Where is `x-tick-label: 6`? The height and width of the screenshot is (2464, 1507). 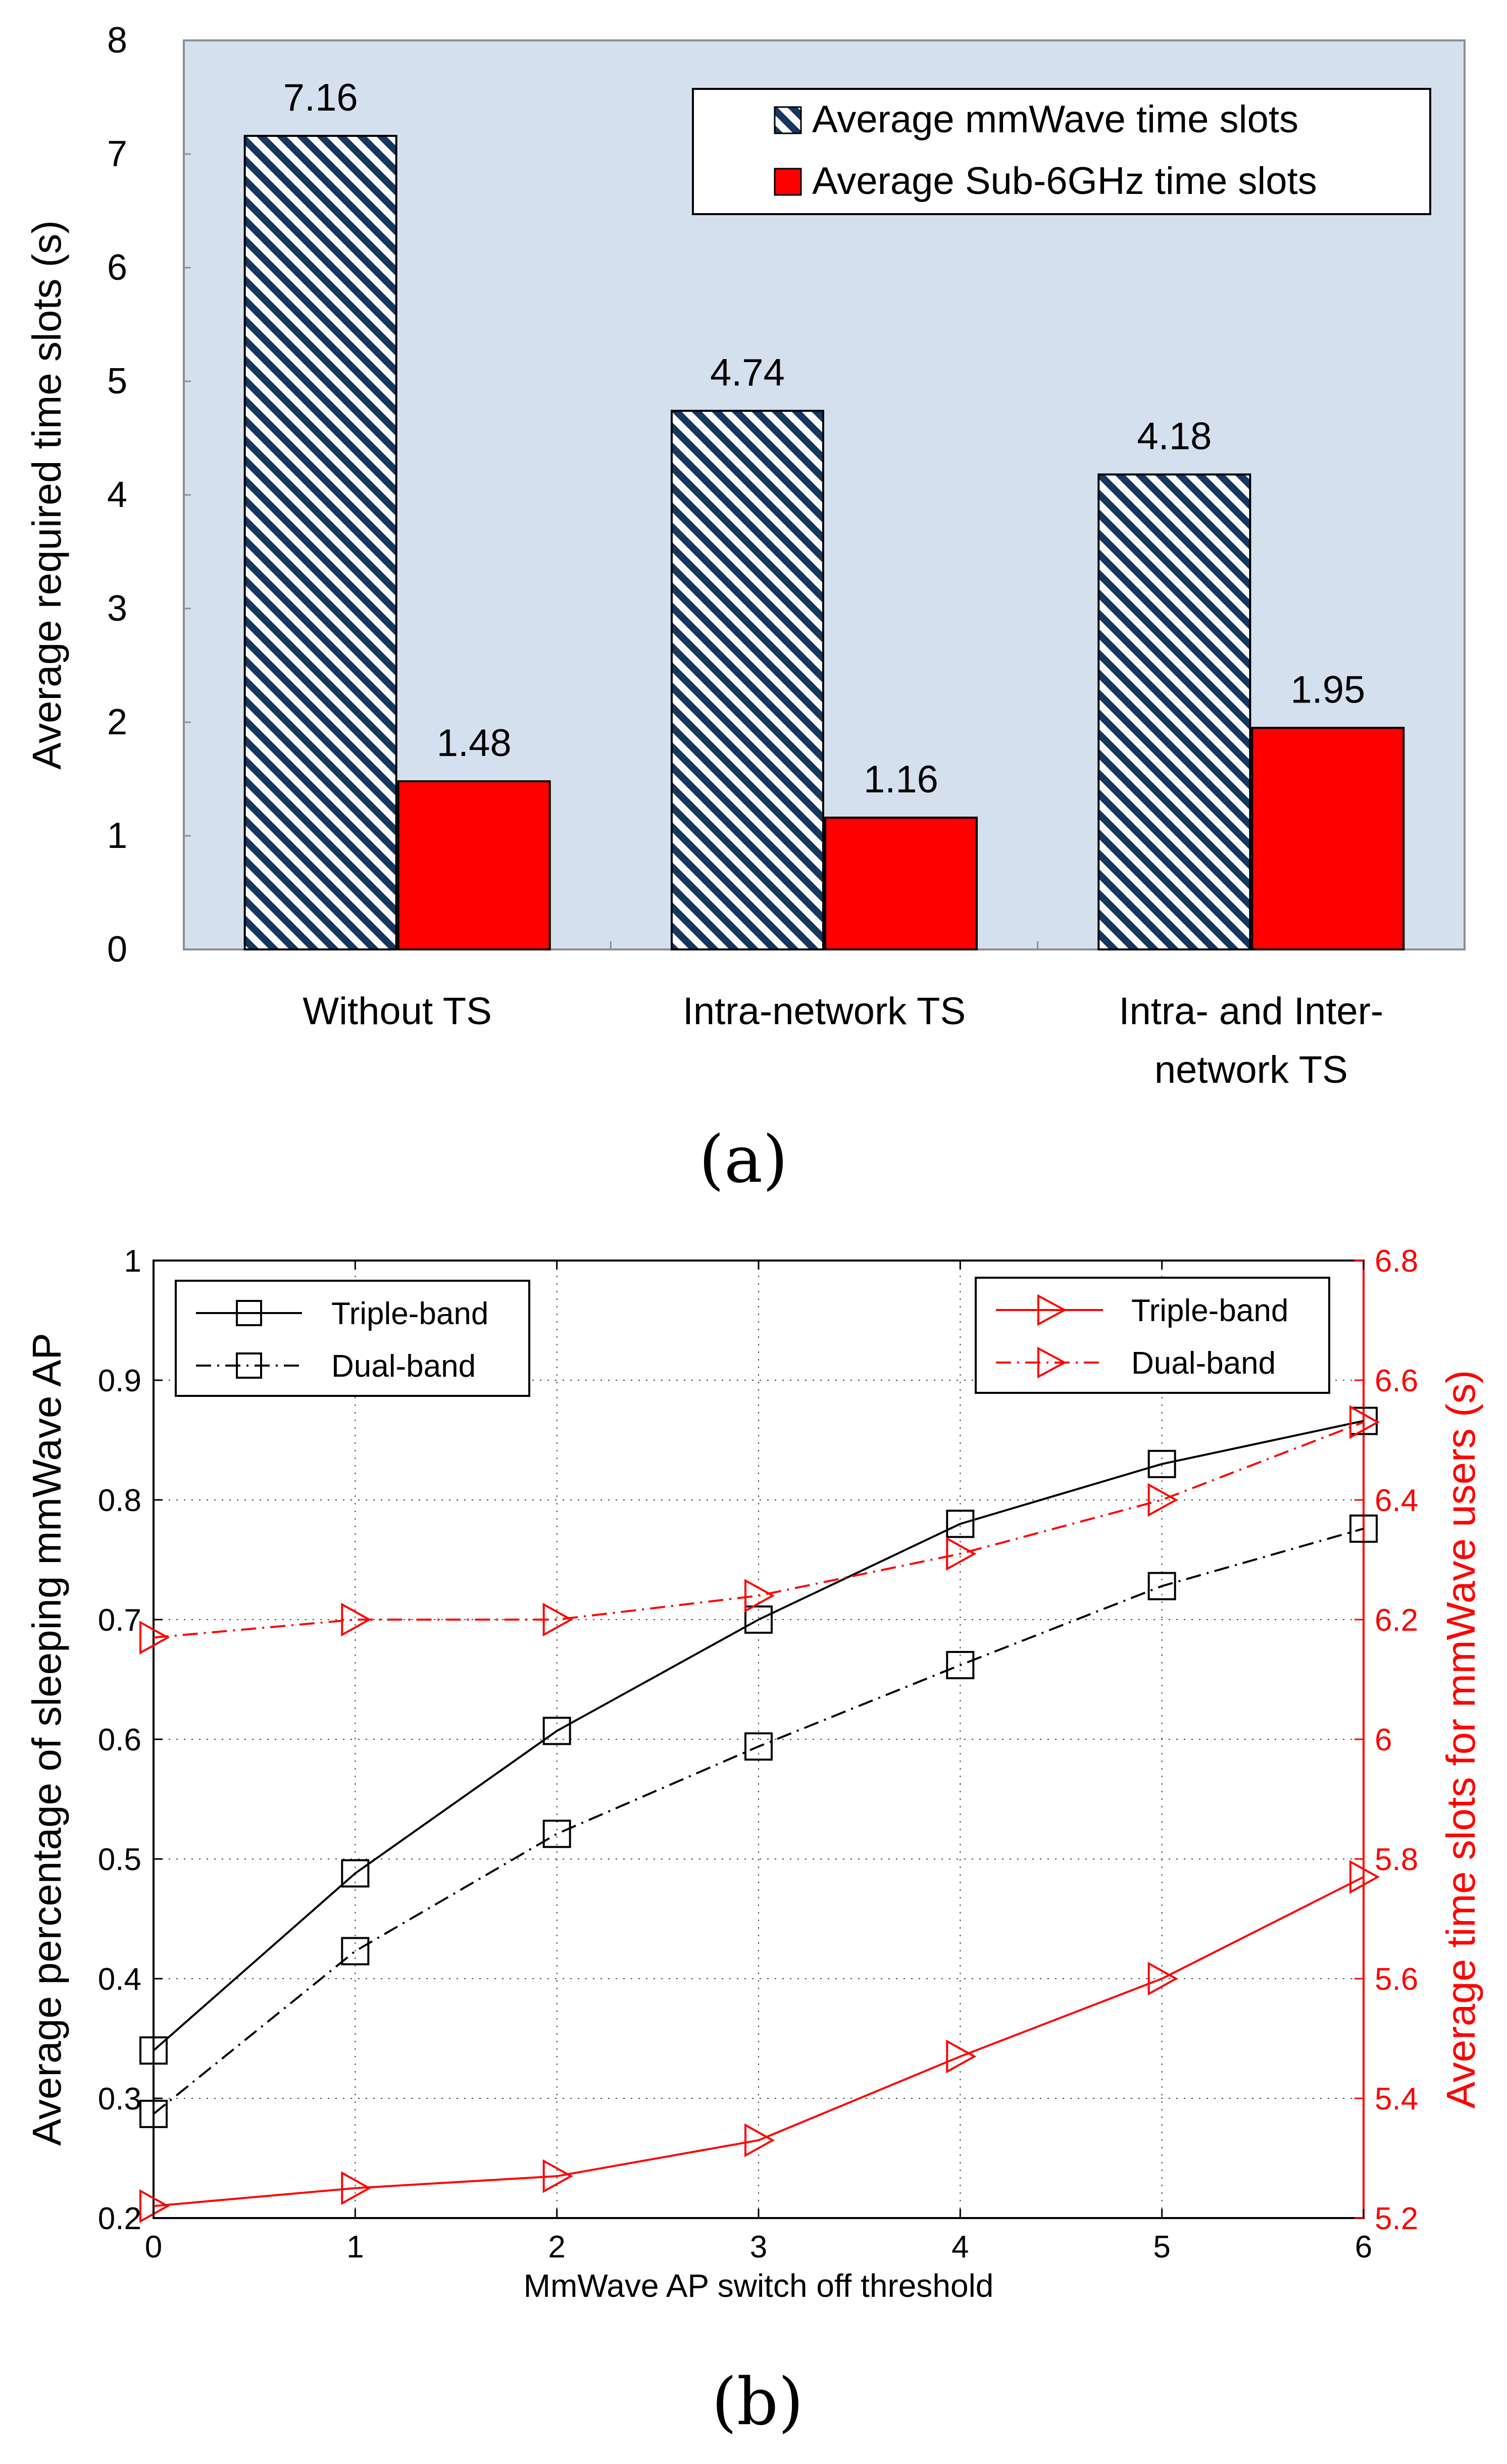
x-tick-label: 6 is located at coordinates (1363, 2247).